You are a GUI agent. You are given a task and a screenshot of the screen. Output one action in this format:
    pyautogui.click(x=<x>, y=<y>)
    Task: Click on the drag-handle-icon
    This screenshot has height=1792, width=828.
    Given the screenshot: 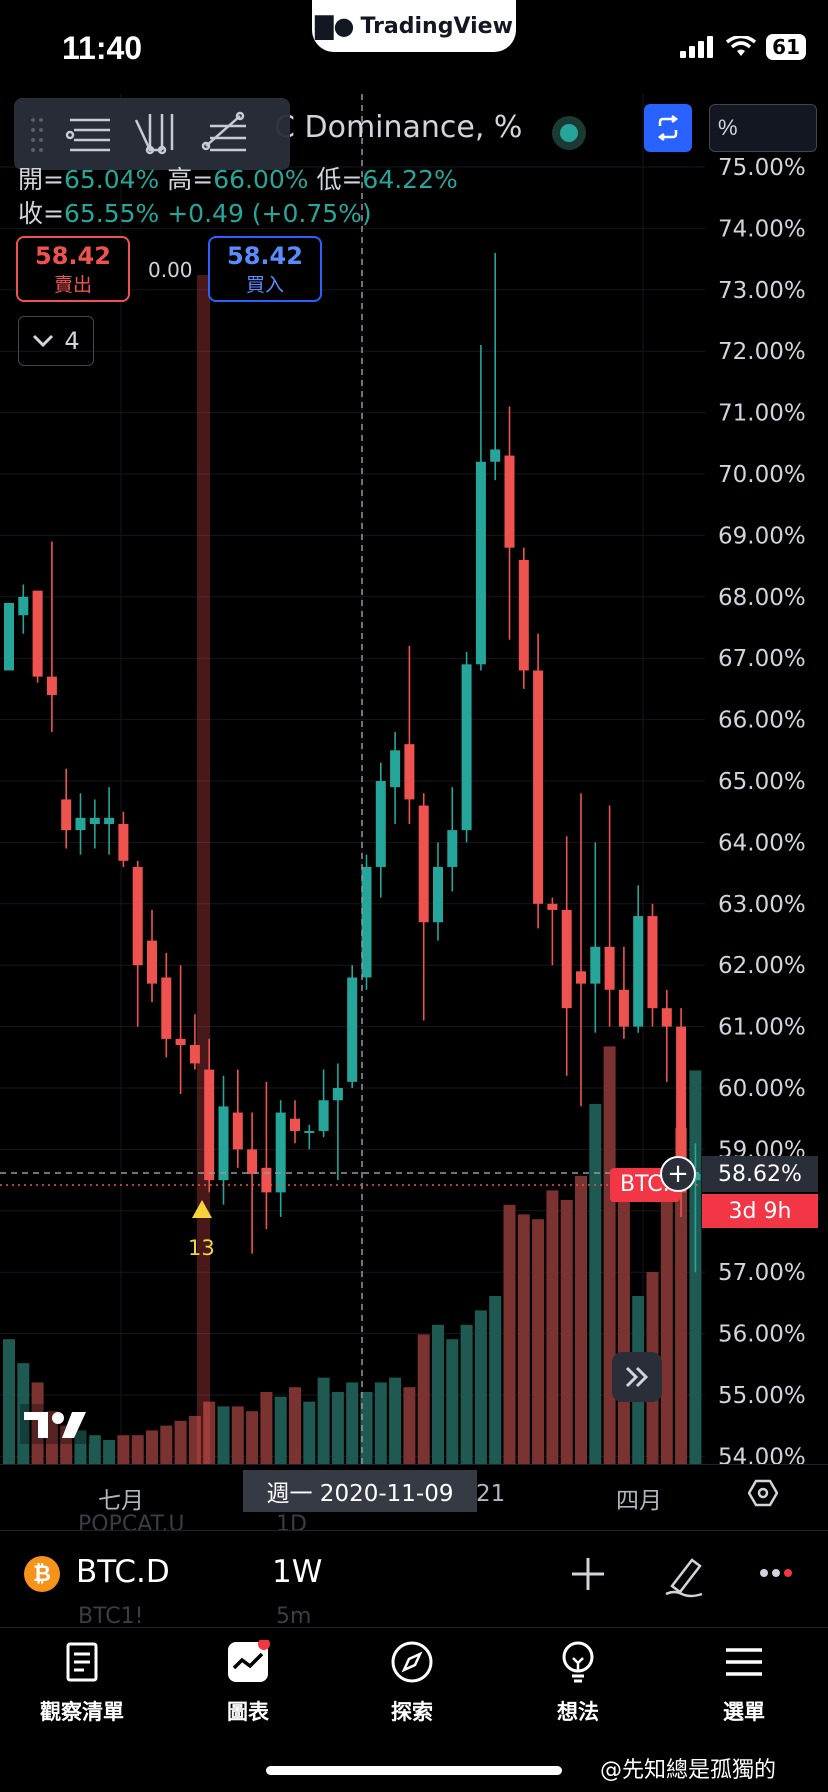 What is the action you would take?
    pyautogui.click(x=38, y=134)
    